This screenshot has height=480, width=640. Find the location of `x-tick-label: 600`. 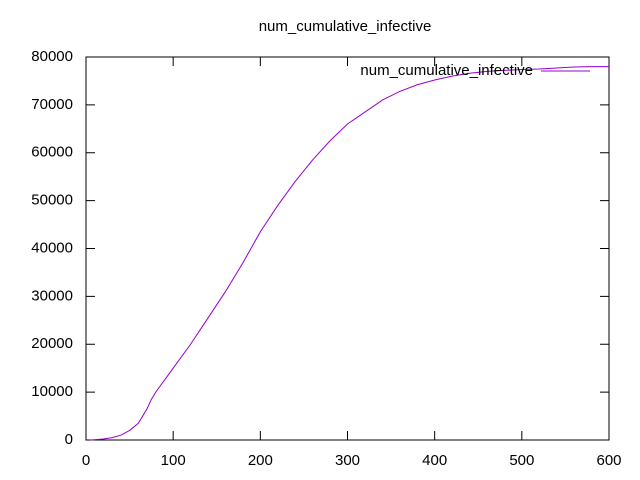

x-tick-label: 600 is located at coordinates (608, 460).